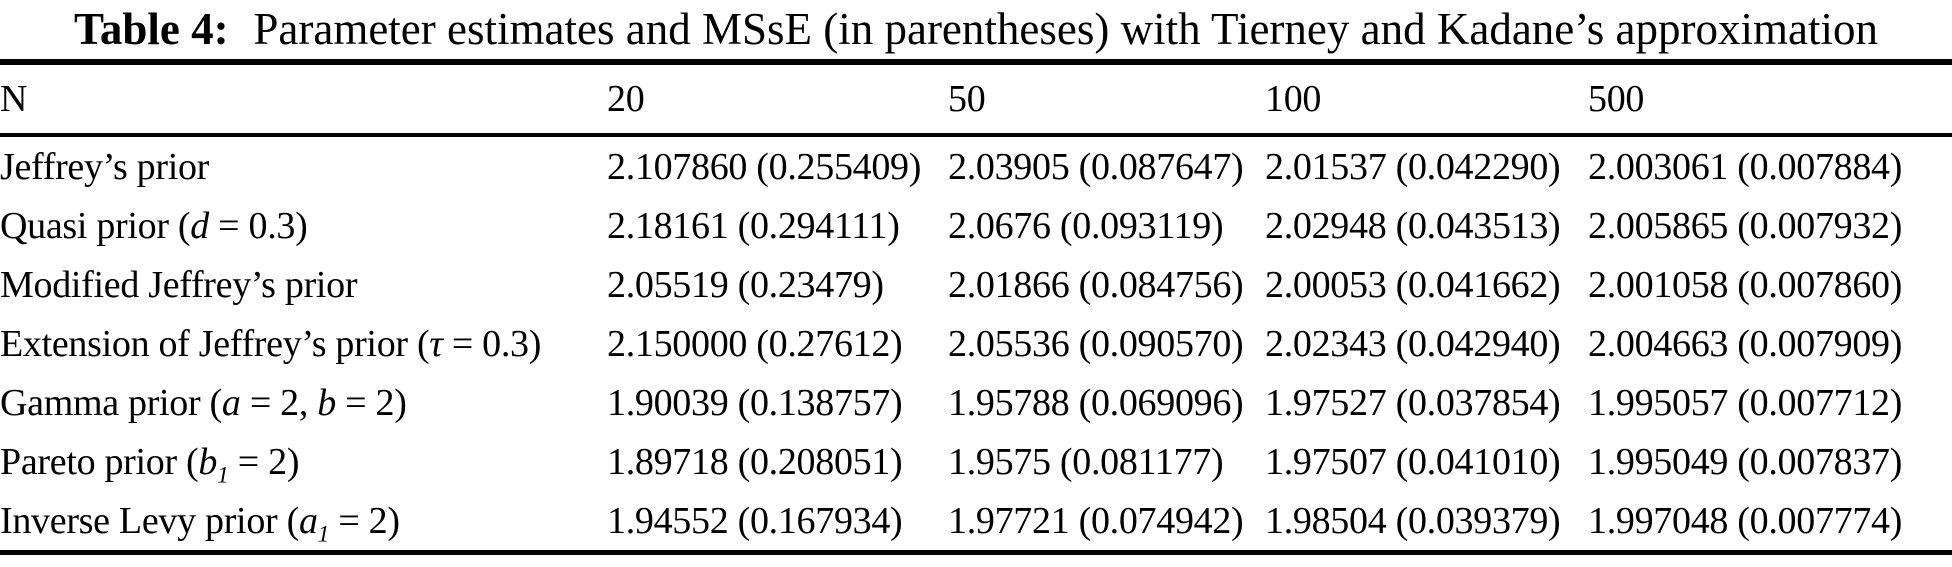  What do you see at coordinates (105, 166) in the screenshot?
I see `row-label-segment: Jeffrey’s prior` at bounding box center [105, 166].